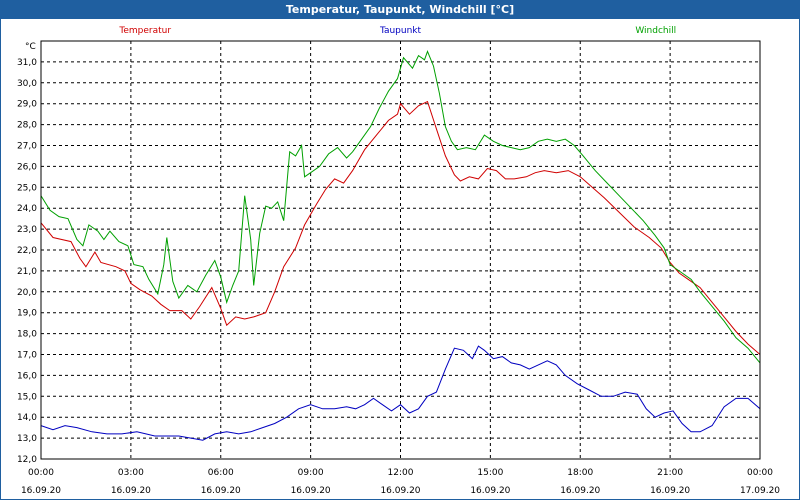  Describe the element at coordinates (401, 473) in the screenshot. I see `x-tick-time: 12:00` at that location.